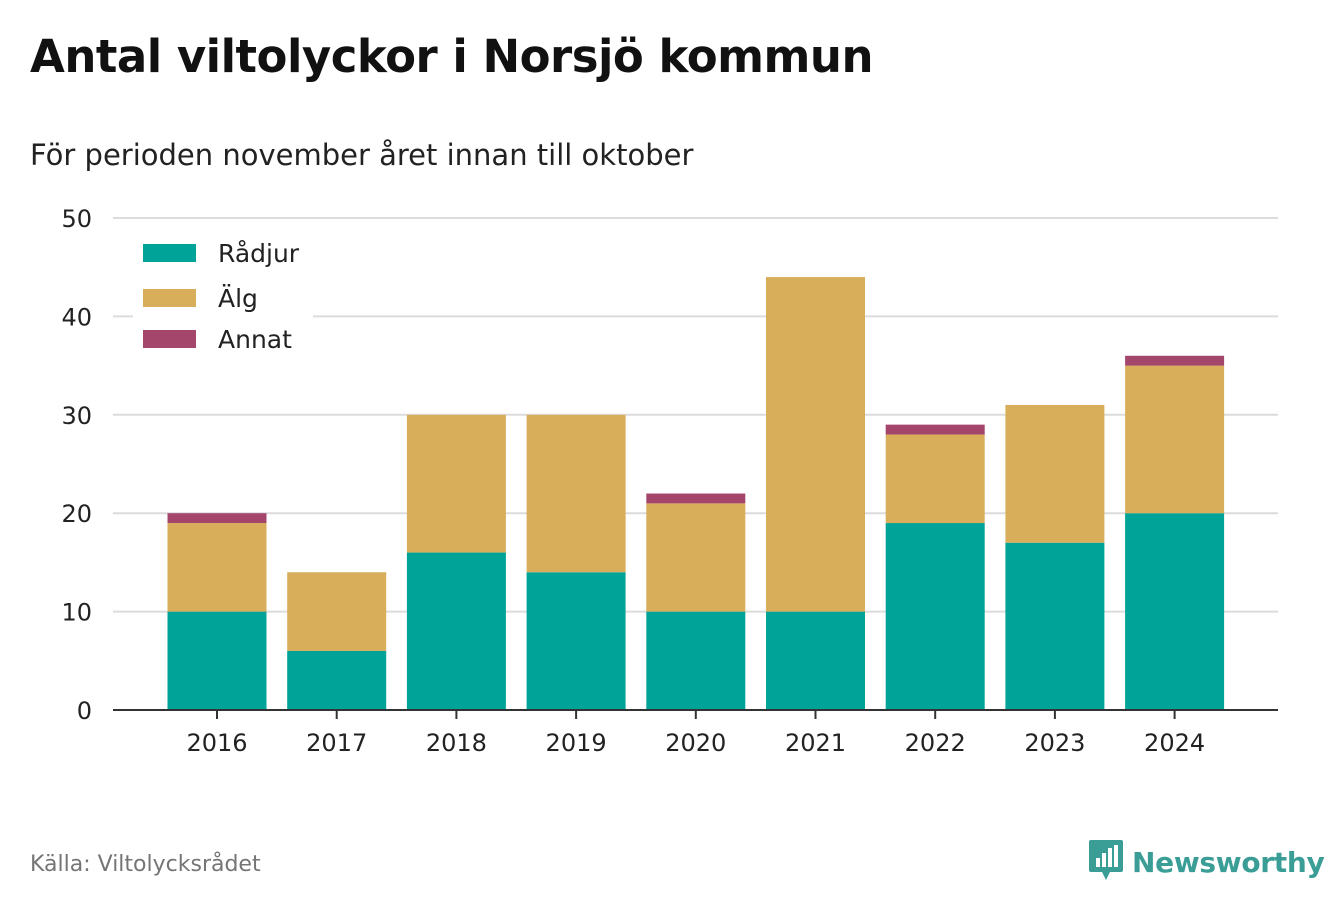 The image size is (1340, 913). I want to click on y-tick-label: 50, so click(76, 219).